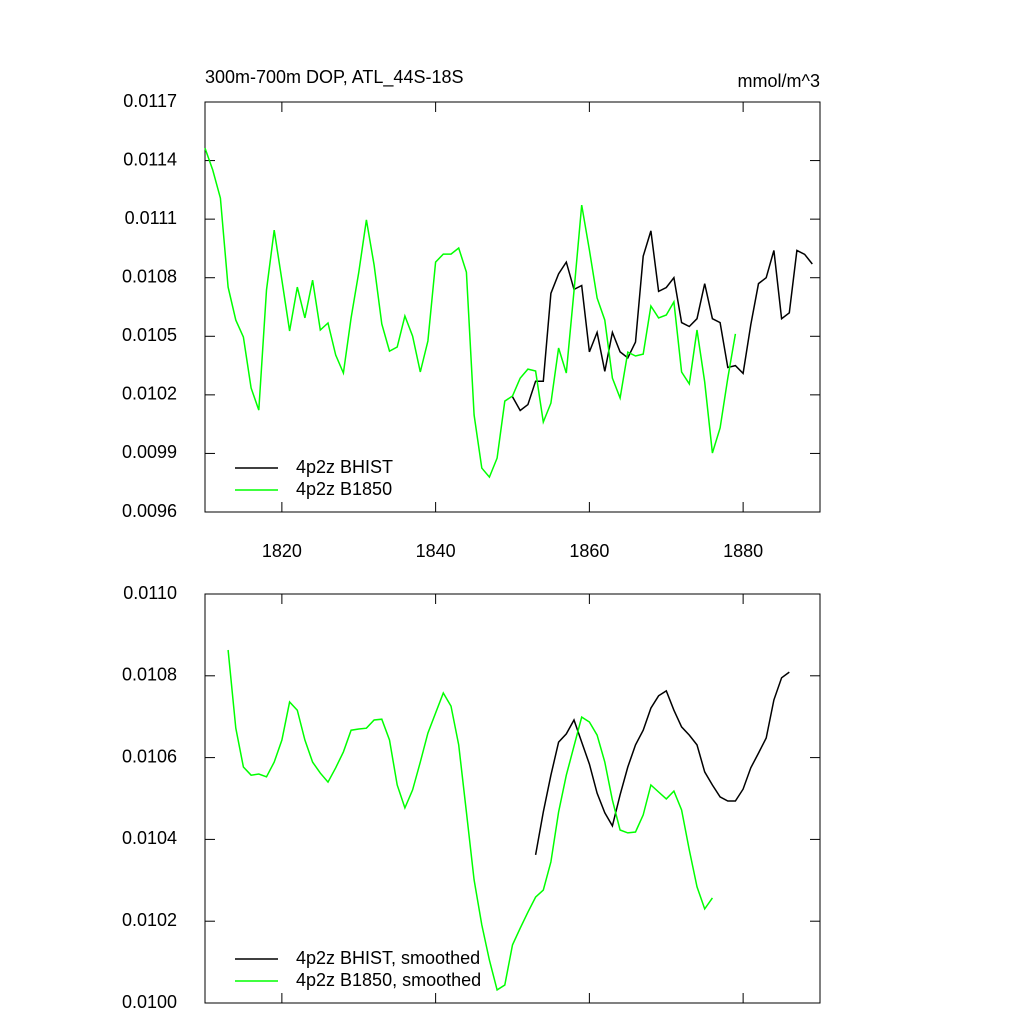  Describe the element at coordinates (743, 551) in the screenshot. I see `x-tick-label: 1880` at that location.